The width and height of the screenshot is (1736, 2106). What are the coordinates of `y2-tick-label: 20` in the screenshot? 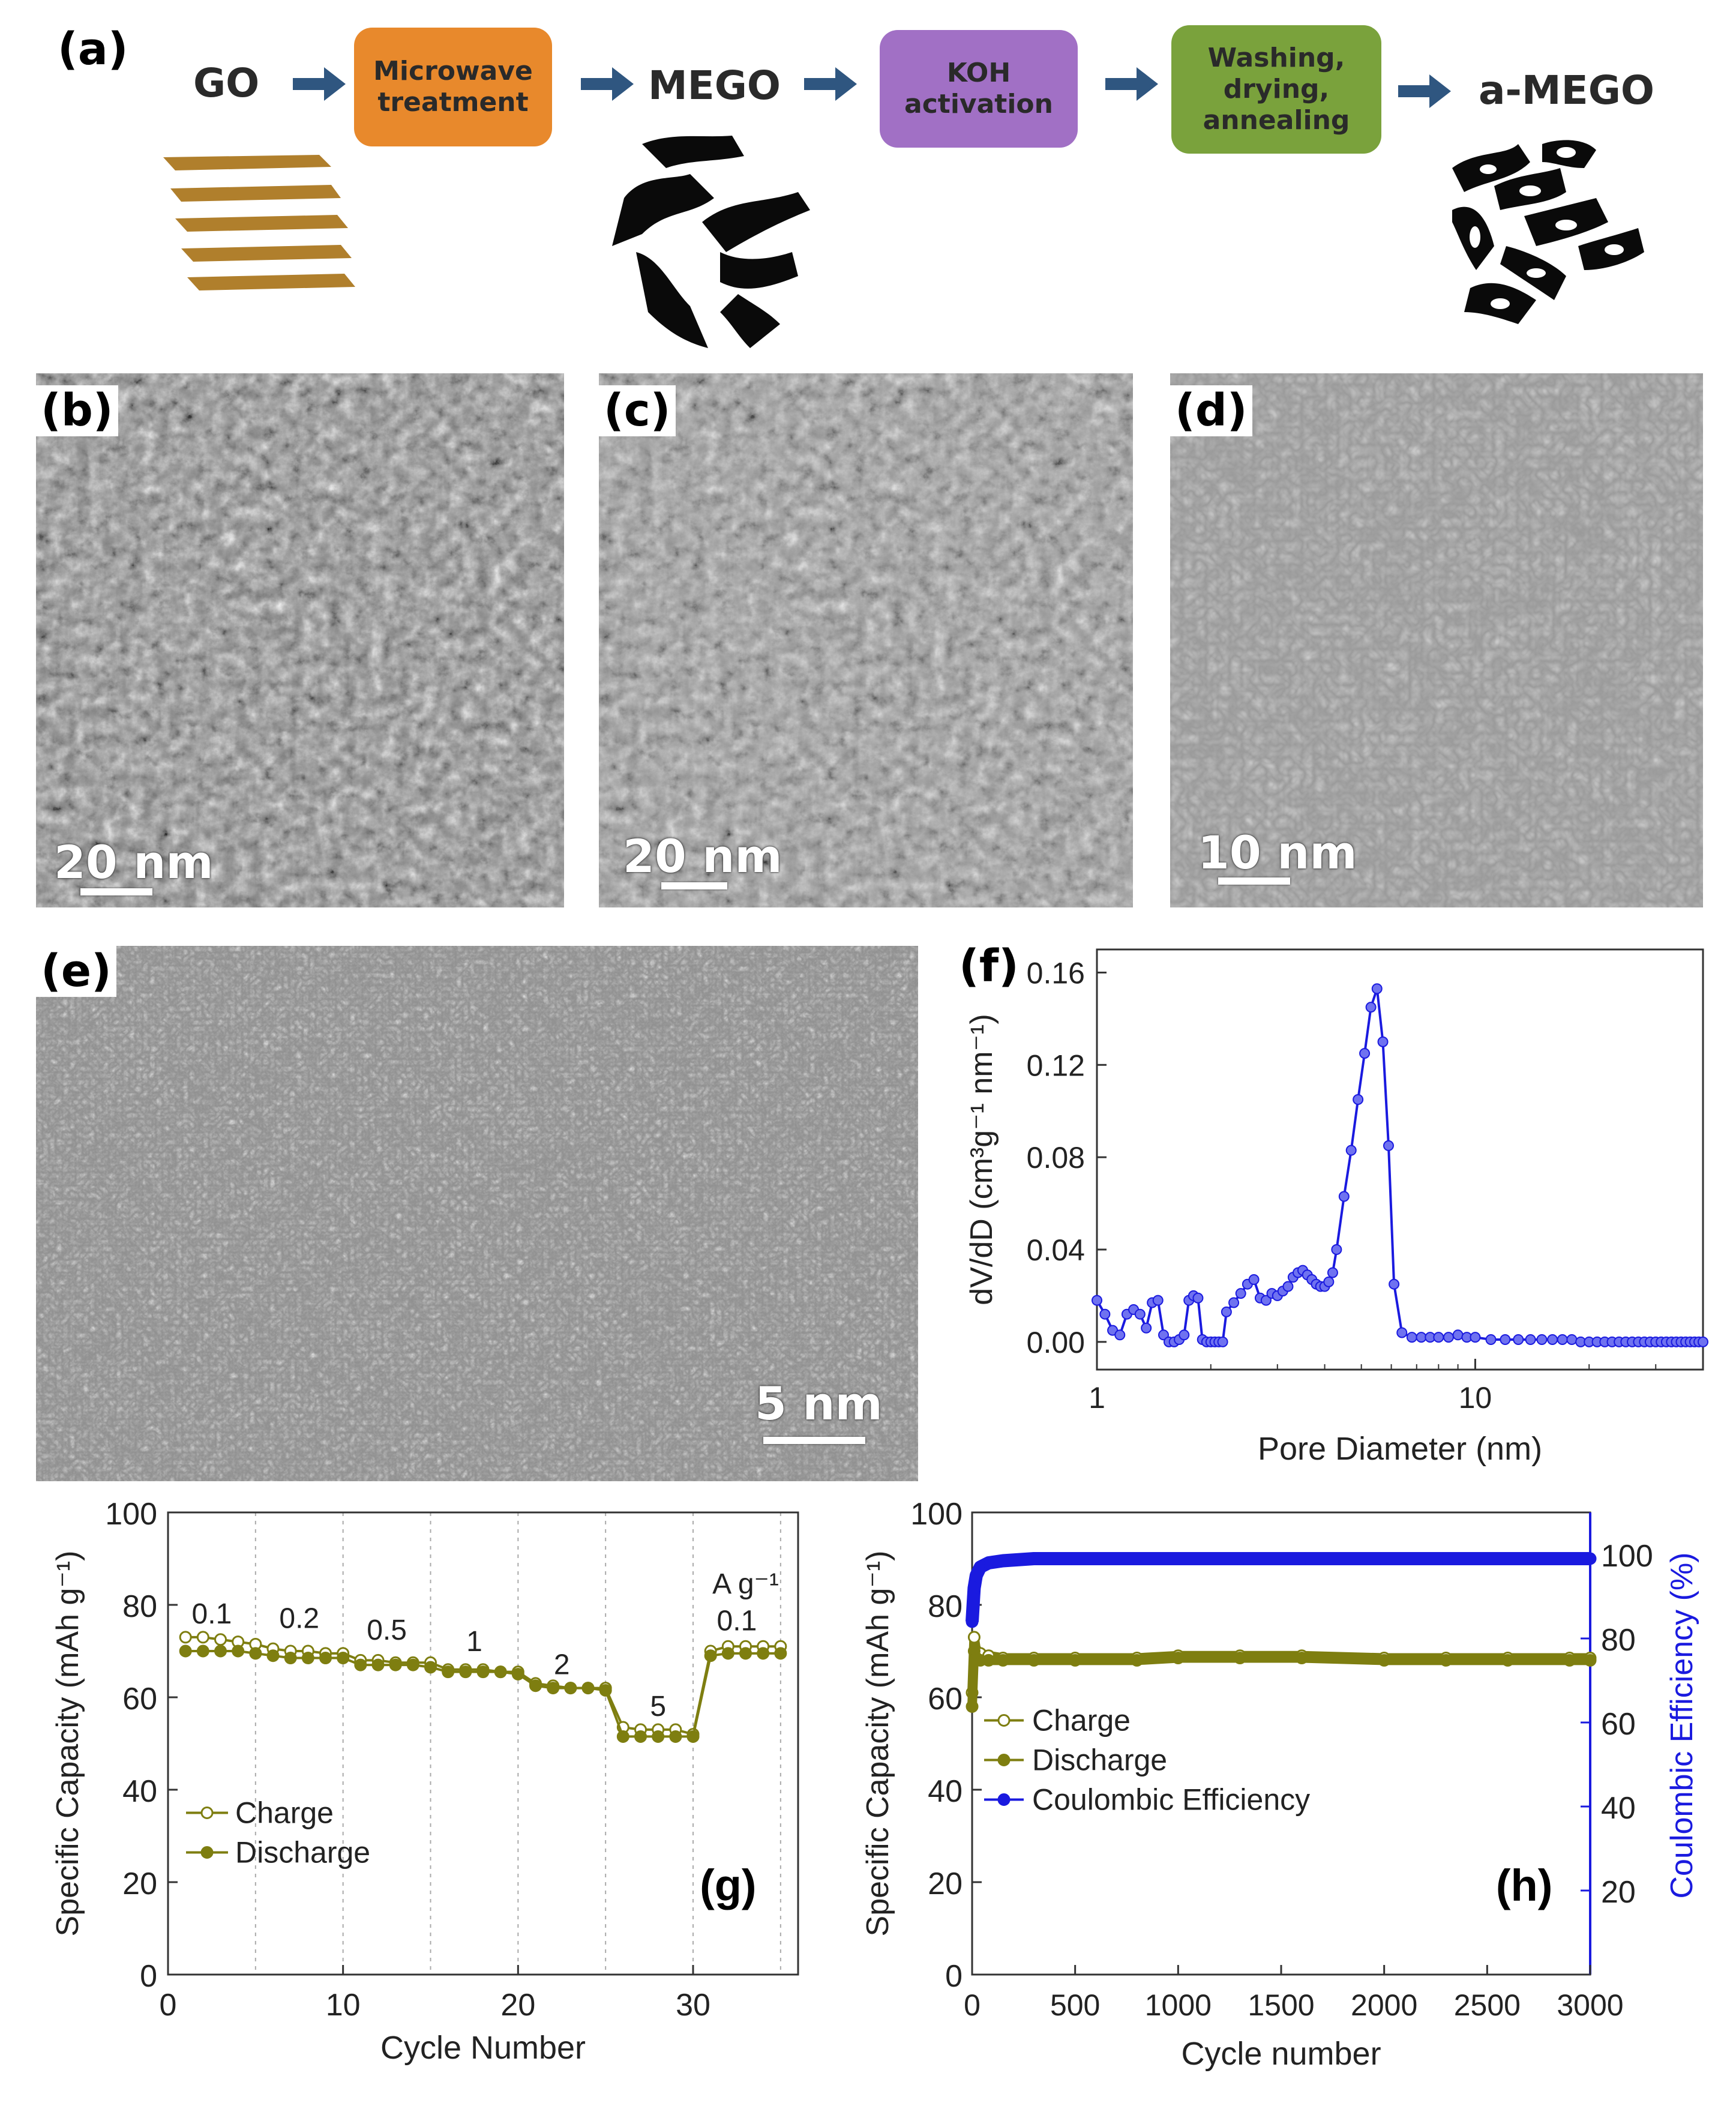 It's located at (1618, 1892).